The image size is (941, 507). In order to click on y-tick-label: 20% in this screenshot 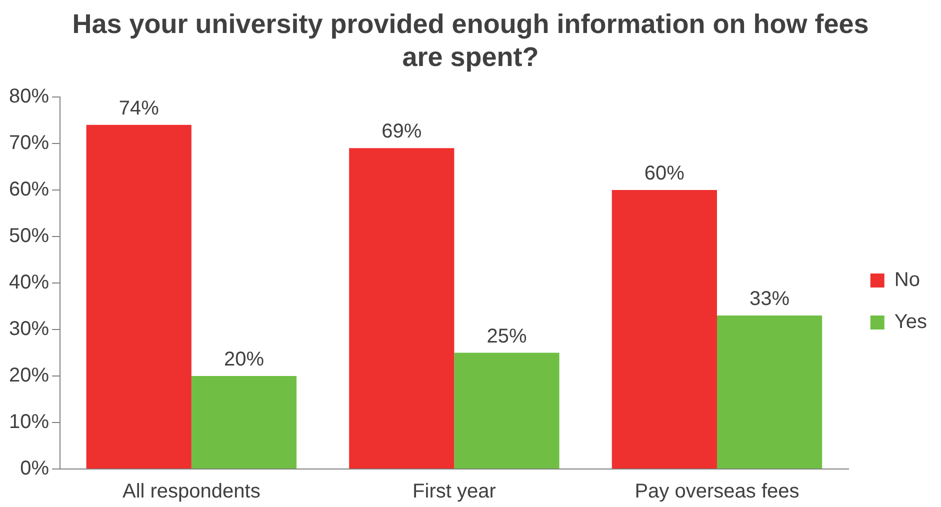, I will do `click(29, 375)`.